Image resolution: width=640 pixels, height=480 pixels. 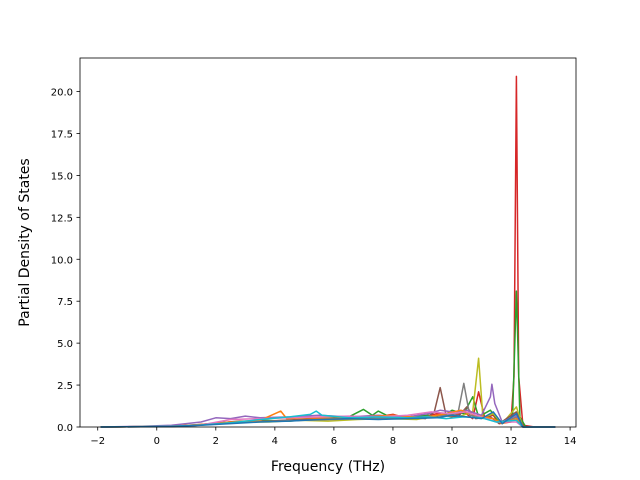 What do you see at coordinates (62, 176) in the screenshot?
I see `y-tick-label: 15.0` at bounding box center [62, 176].